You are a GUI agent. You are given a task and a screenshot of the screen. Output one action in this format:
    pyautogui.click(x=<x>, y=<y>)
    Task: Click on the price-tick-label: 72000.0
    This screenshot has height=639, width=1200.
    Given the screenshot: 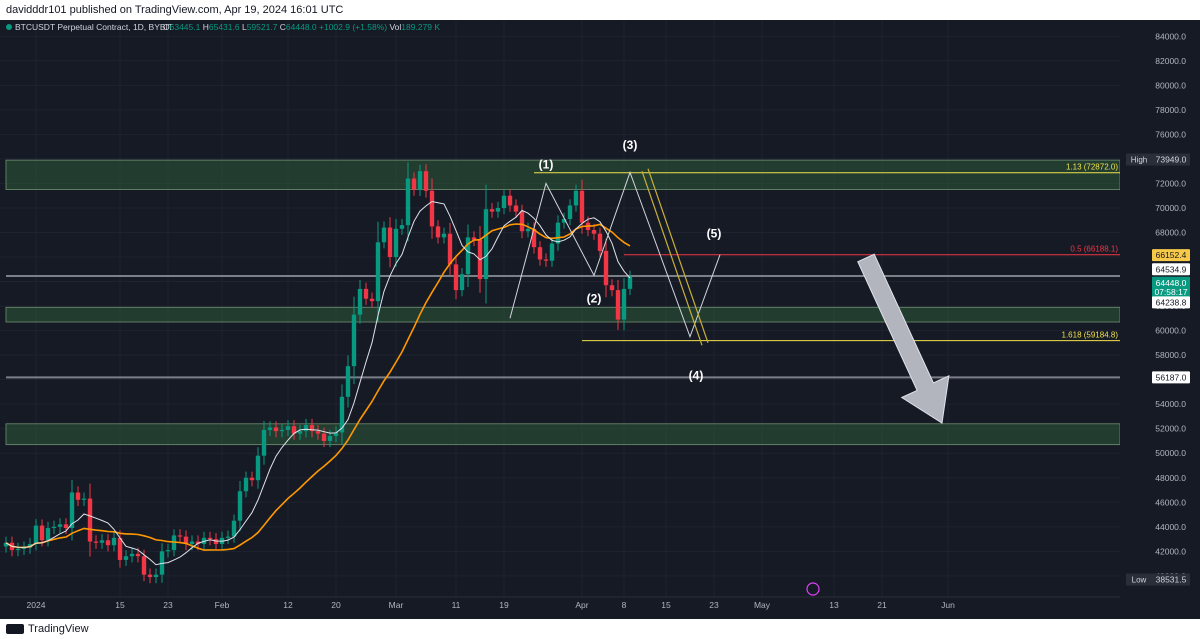 What is the action you would take?
    pyautogui.click(x=1170, y=183)
    